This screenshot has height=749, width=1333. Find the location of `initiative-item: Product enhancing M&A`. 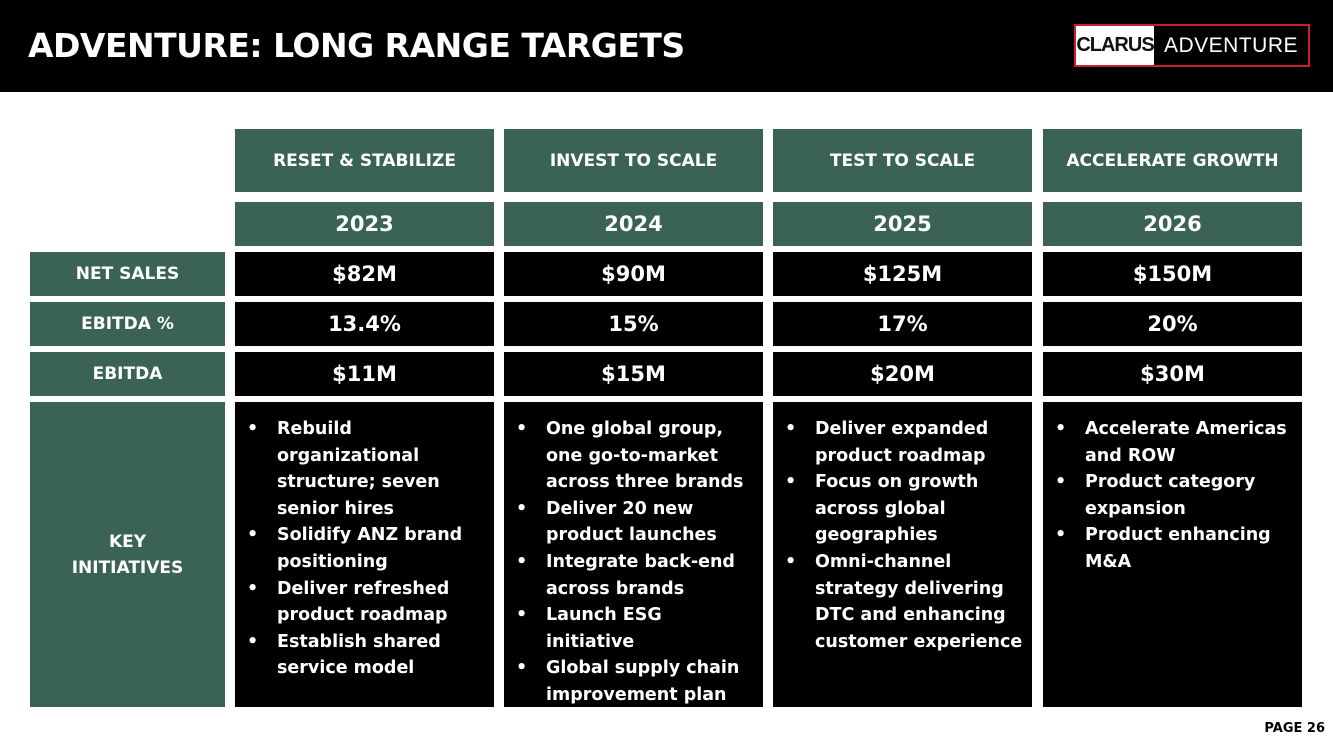

initiative-item: Product enhancing M&A is located at coordinates (1173, 548).